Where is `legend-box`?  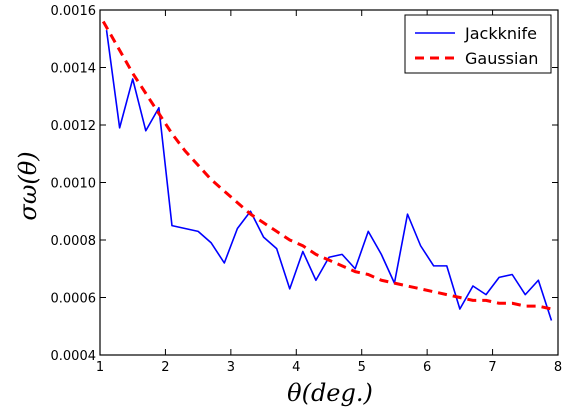
legend-box is located at coordinates (478, 44).